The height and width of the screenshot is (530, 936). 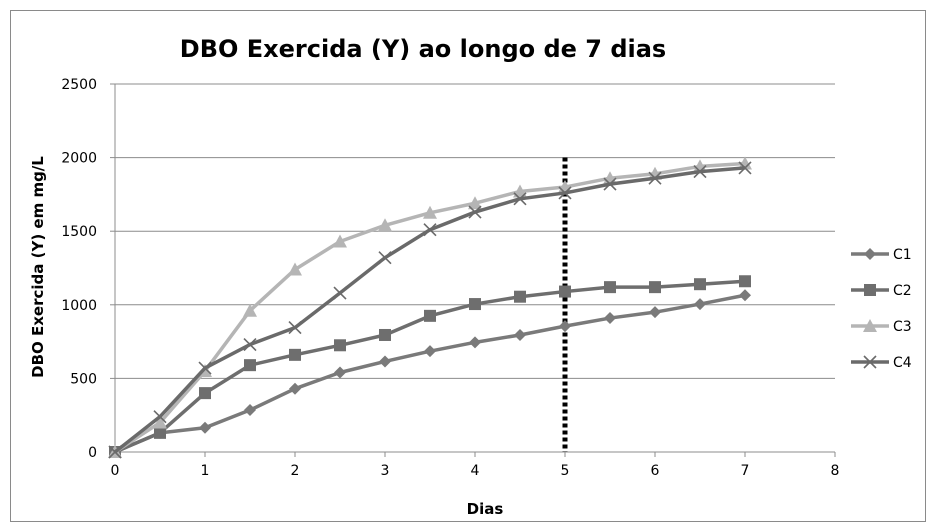 What do you see at coordinates (565, 471) in the screenshot?
I see `x-tick-label: 5` at bounding box center [565, 471].